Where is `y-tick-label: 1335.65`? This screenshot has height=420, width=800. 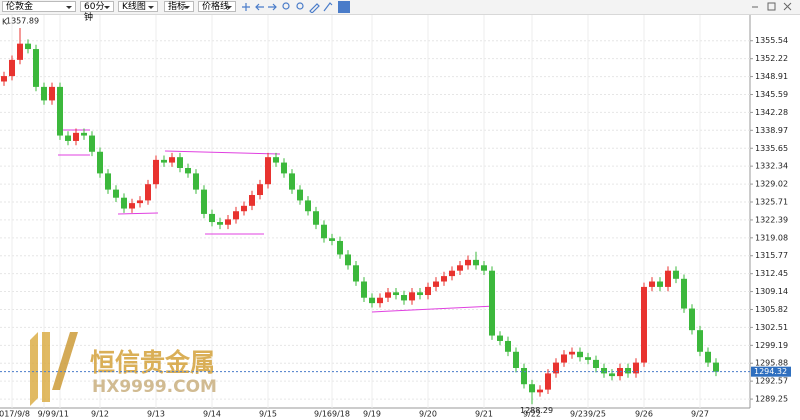
y-tick-label: 1335.65 is located at coordinates (771, 148).